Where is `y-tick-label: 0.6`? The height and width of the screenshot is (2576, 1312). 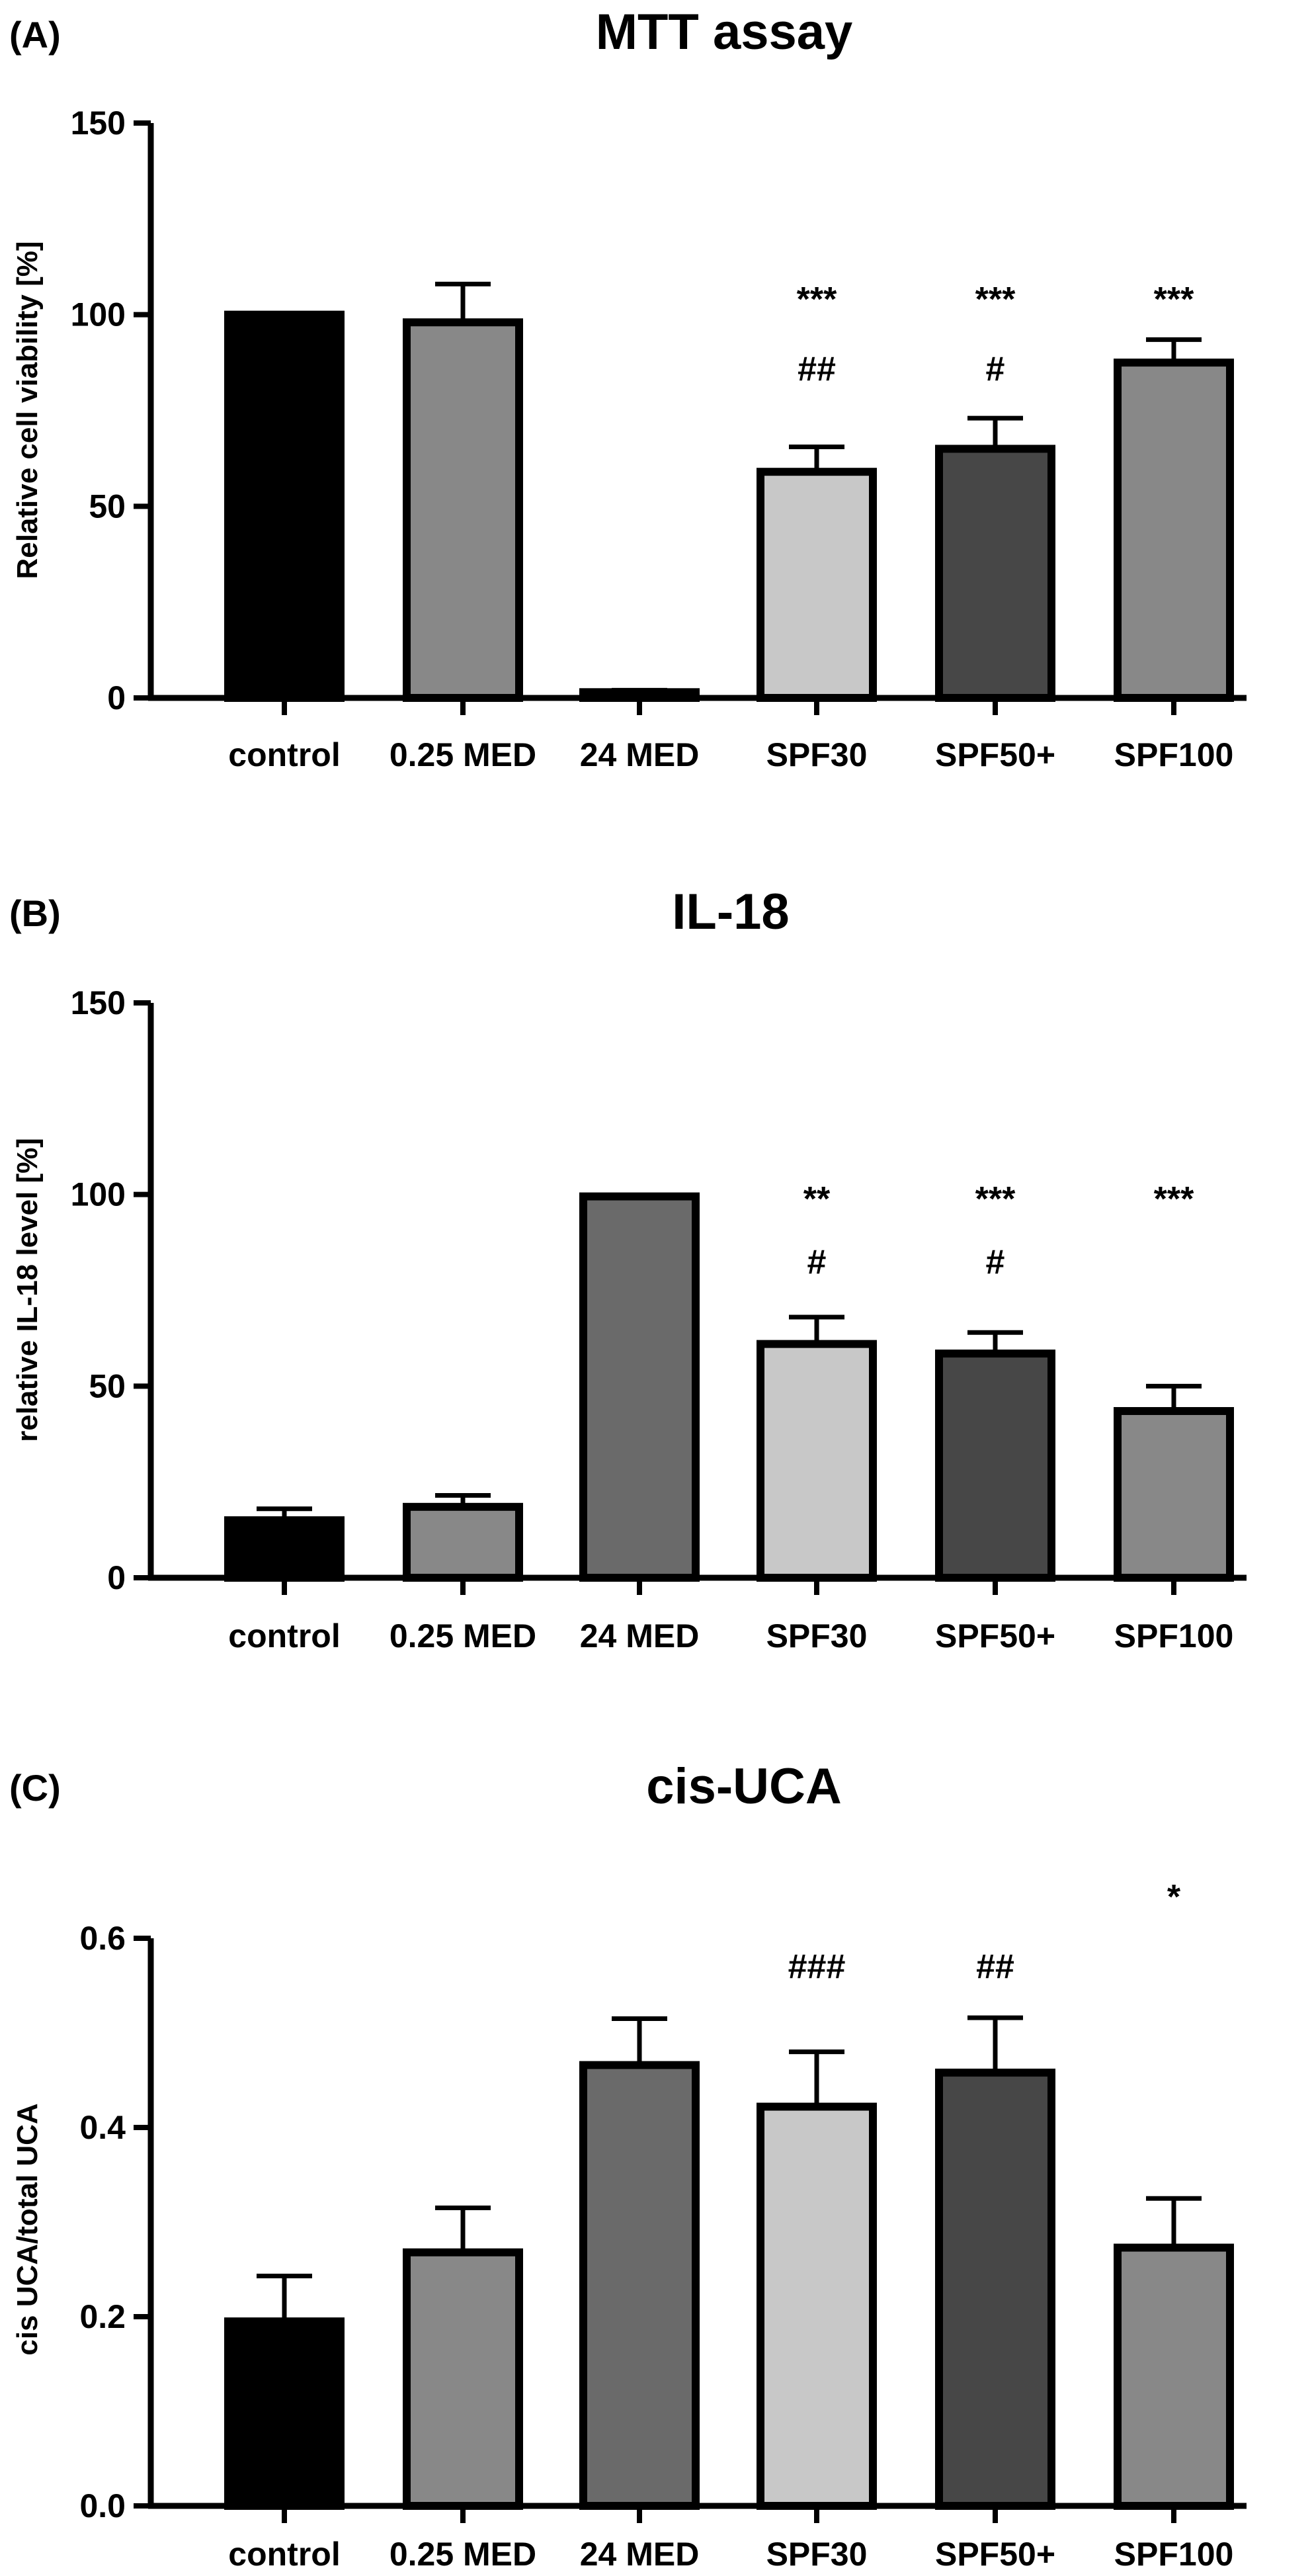
y-tick-label: 0.6 is located at coordinates (102, 1939).